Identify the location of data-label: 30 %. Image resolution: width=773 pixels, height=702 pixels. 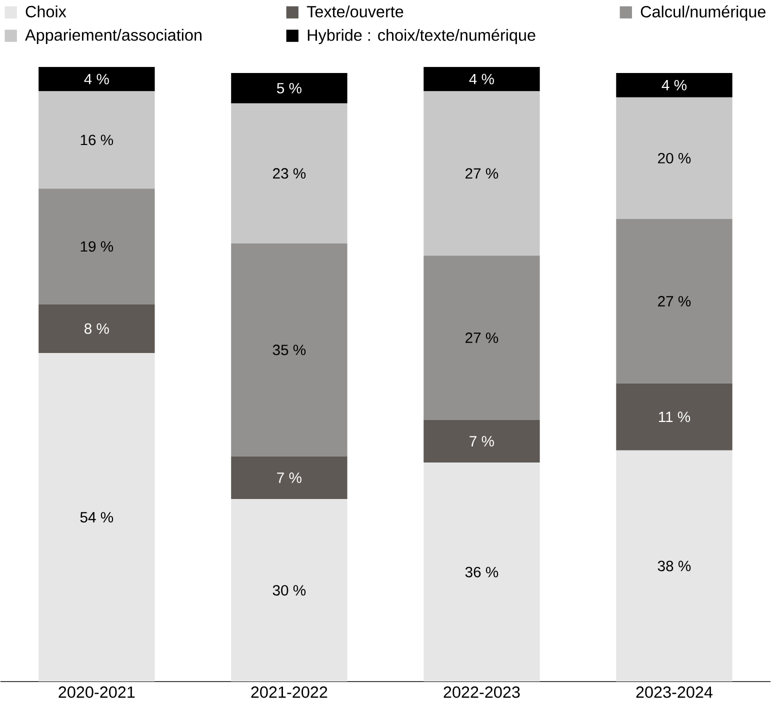
(289, 590).